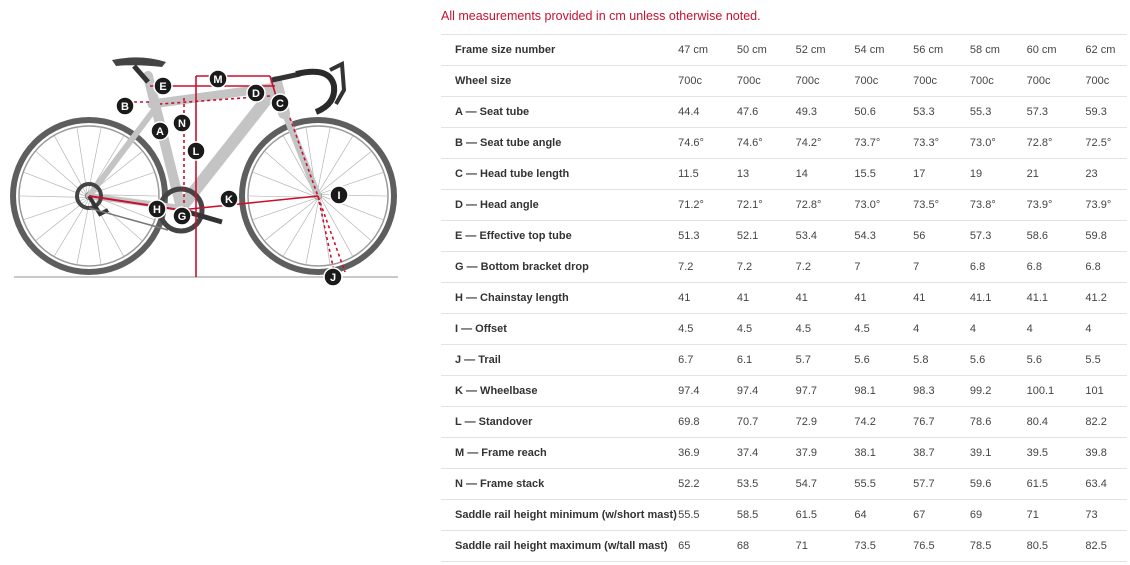 The width and height of the screenshot is (1130, 565). Describe the element at coordinates (157, 209) in the screenshot. I see `badge-h: H` at that location.